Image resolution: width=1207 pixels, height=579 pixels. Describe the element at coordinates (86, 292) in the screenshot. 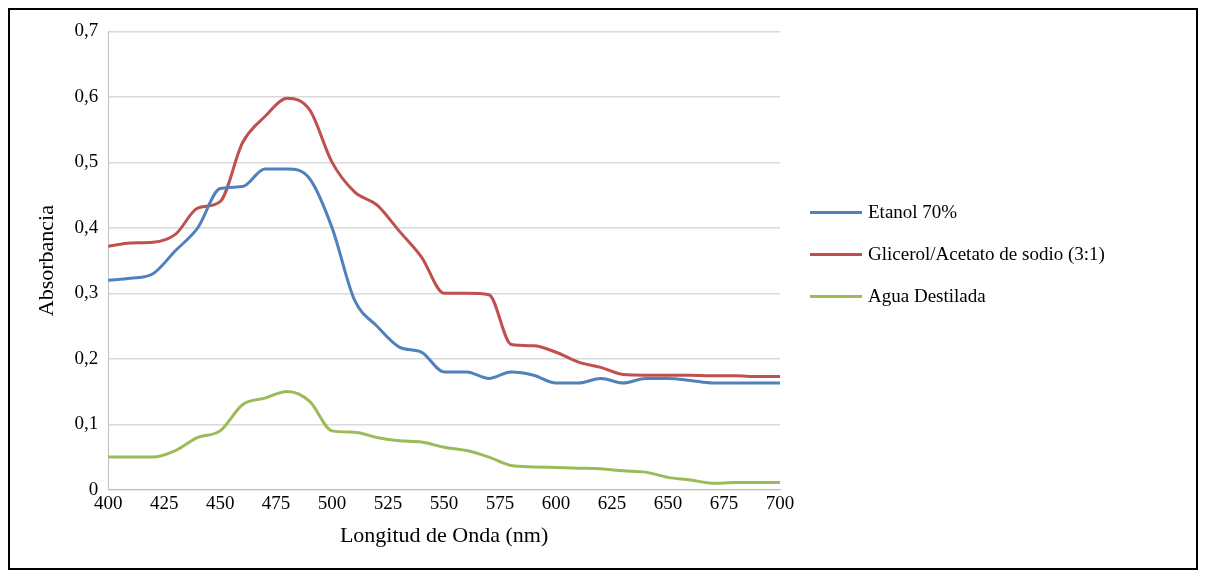

I see `y-tick-label: 0,3` at that location.